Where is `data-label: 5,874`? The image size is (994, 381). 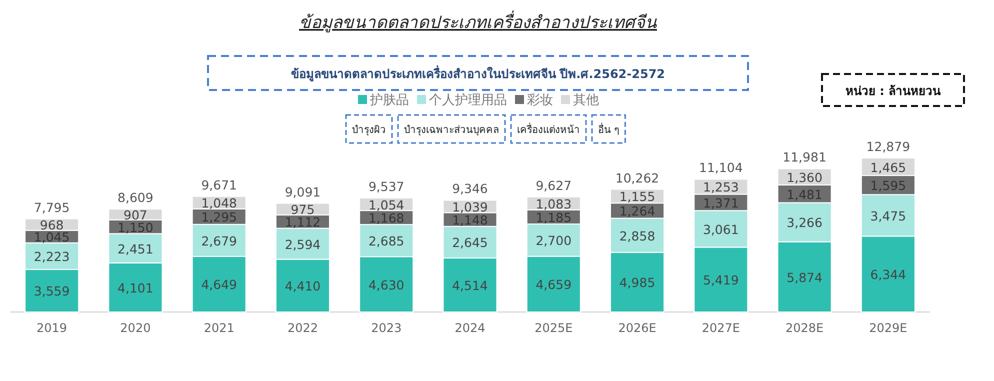 data-label: 5,874 is located at coordinates (804, 277).